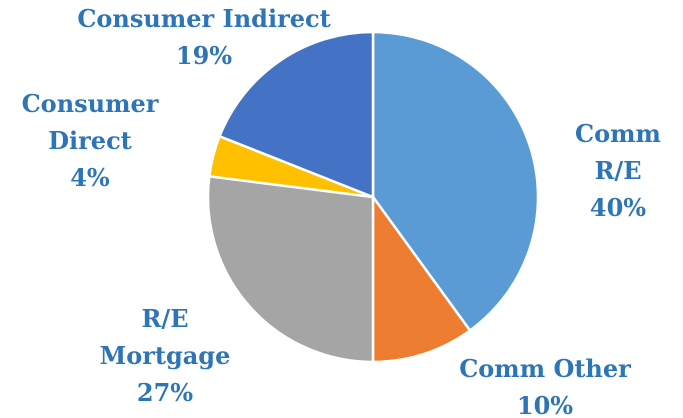  I want to click on slice-label: Comm R/E 40%, so click(618, 170).